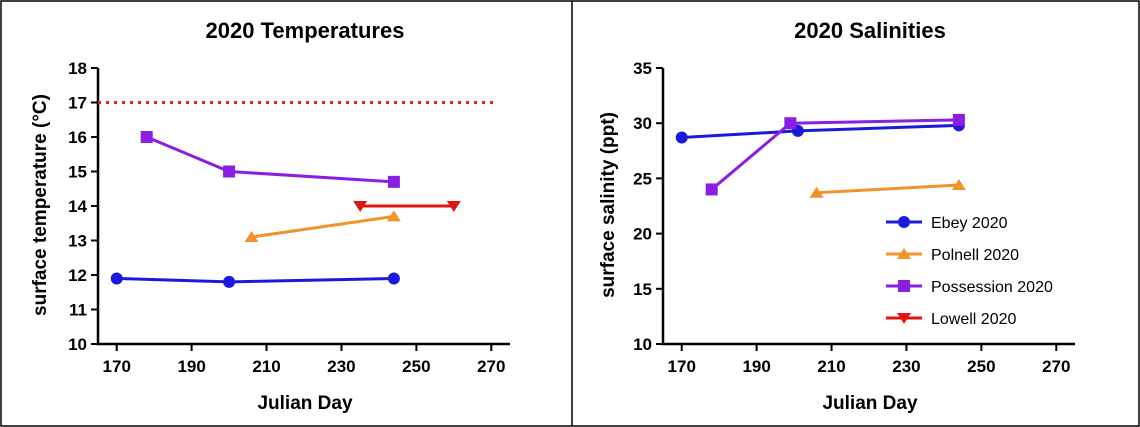  I want to click on salinity-x-tick-label: 170, so click(682, 366).